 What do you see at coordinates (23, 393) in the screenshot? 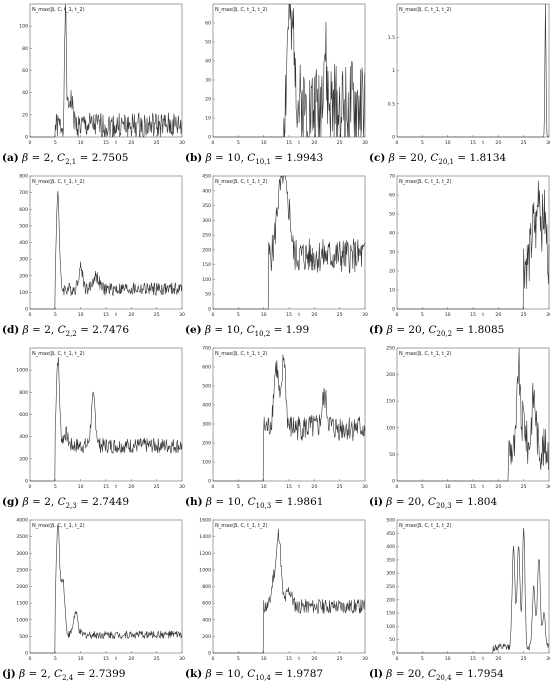
I see `y-tick-label: 800` at bounding box center [23, 393].